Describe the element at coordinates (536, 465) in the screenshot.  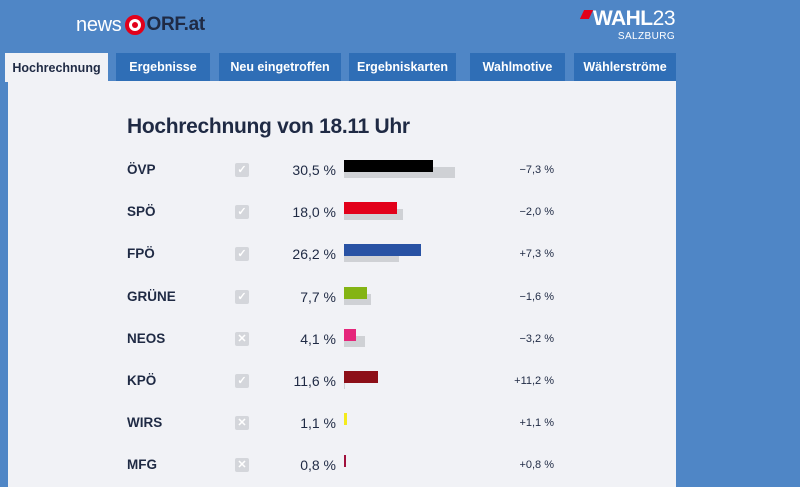
I see `party-change: +0,8 %` at that location.